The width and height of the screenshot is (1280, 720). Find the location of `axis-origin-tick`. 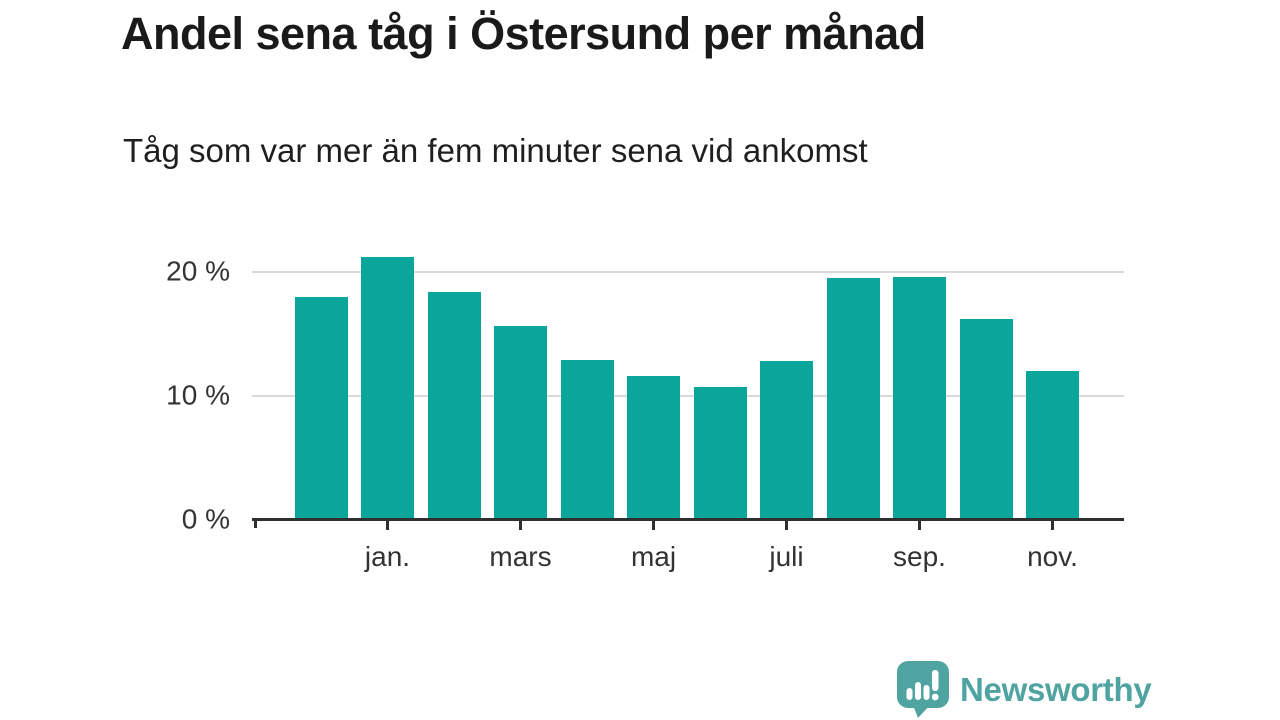

axis-origin-tick is located at coordinates (255, 524).